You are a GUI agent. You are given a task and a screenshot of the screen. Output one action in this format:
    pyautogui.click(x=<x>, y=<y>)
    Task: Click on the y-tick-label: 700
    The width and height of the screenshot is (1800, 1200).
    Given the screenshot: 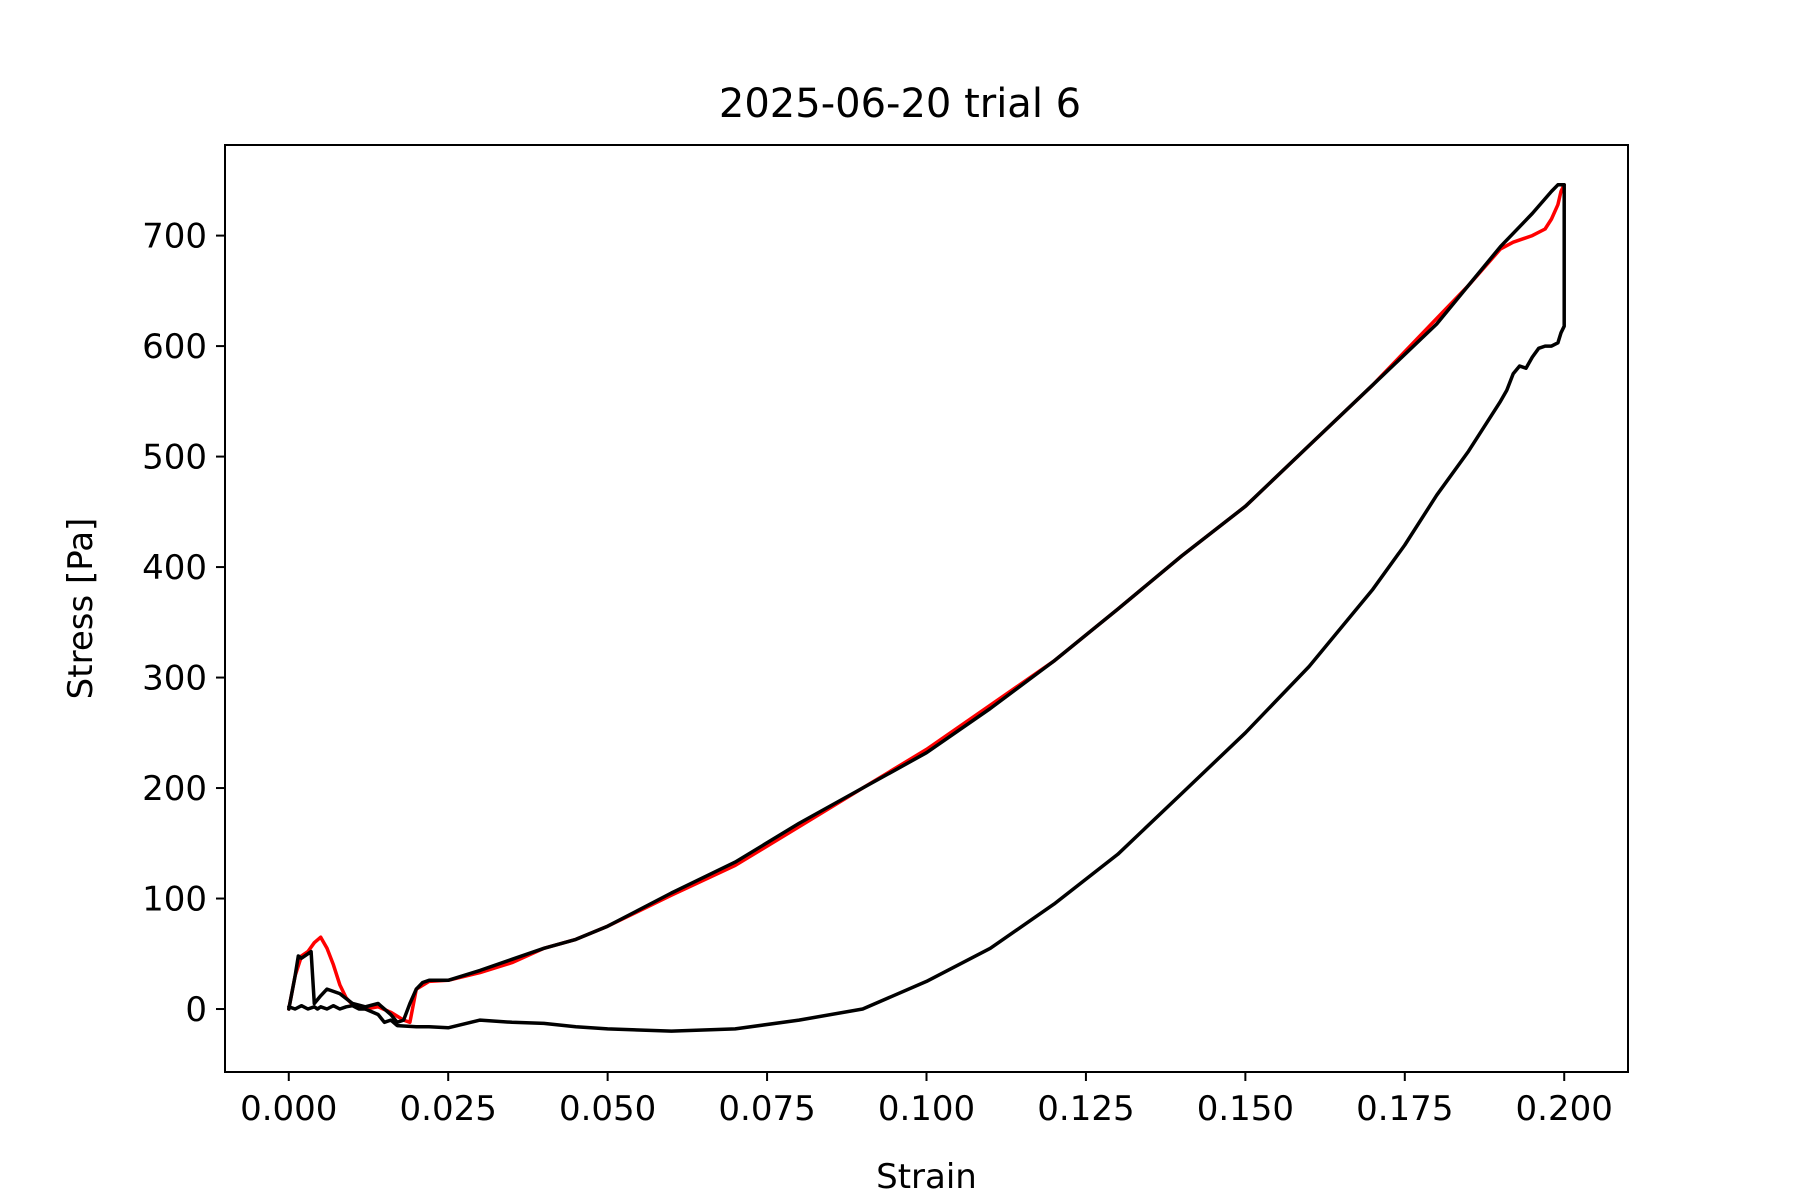 What is the action you would take?
    pyautogui.click(x=174, y=237)
    